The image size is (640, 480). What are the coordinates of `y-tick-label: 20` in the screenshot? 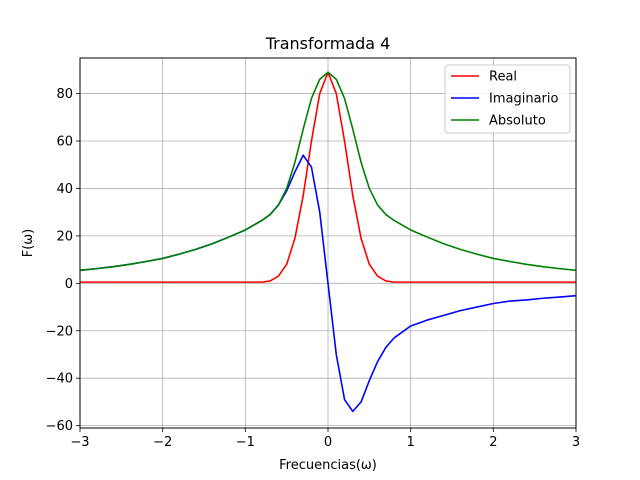 It's located at (64, 236).